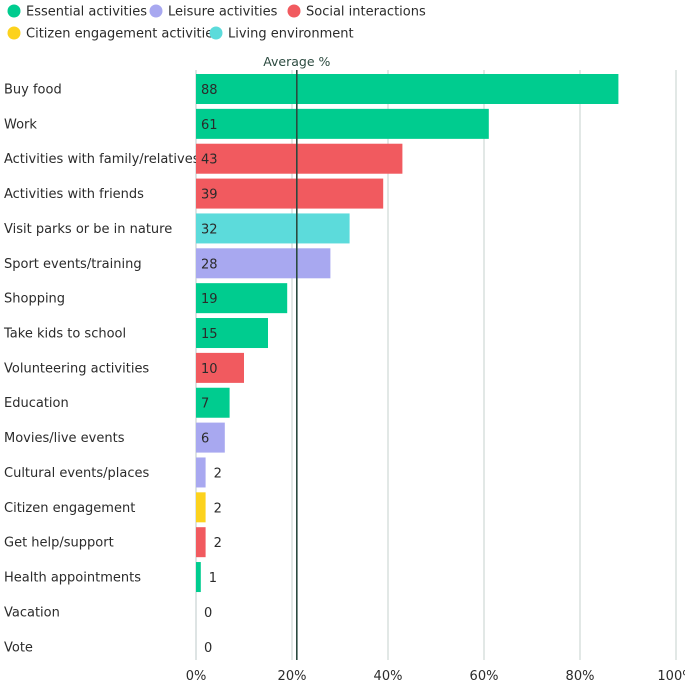 The height and width of the screenshot is (685, 685). What do you see at coordinates (216, 33) in the screenshot?
I see `legend-swatch-living` at bounding box center [216, 33].